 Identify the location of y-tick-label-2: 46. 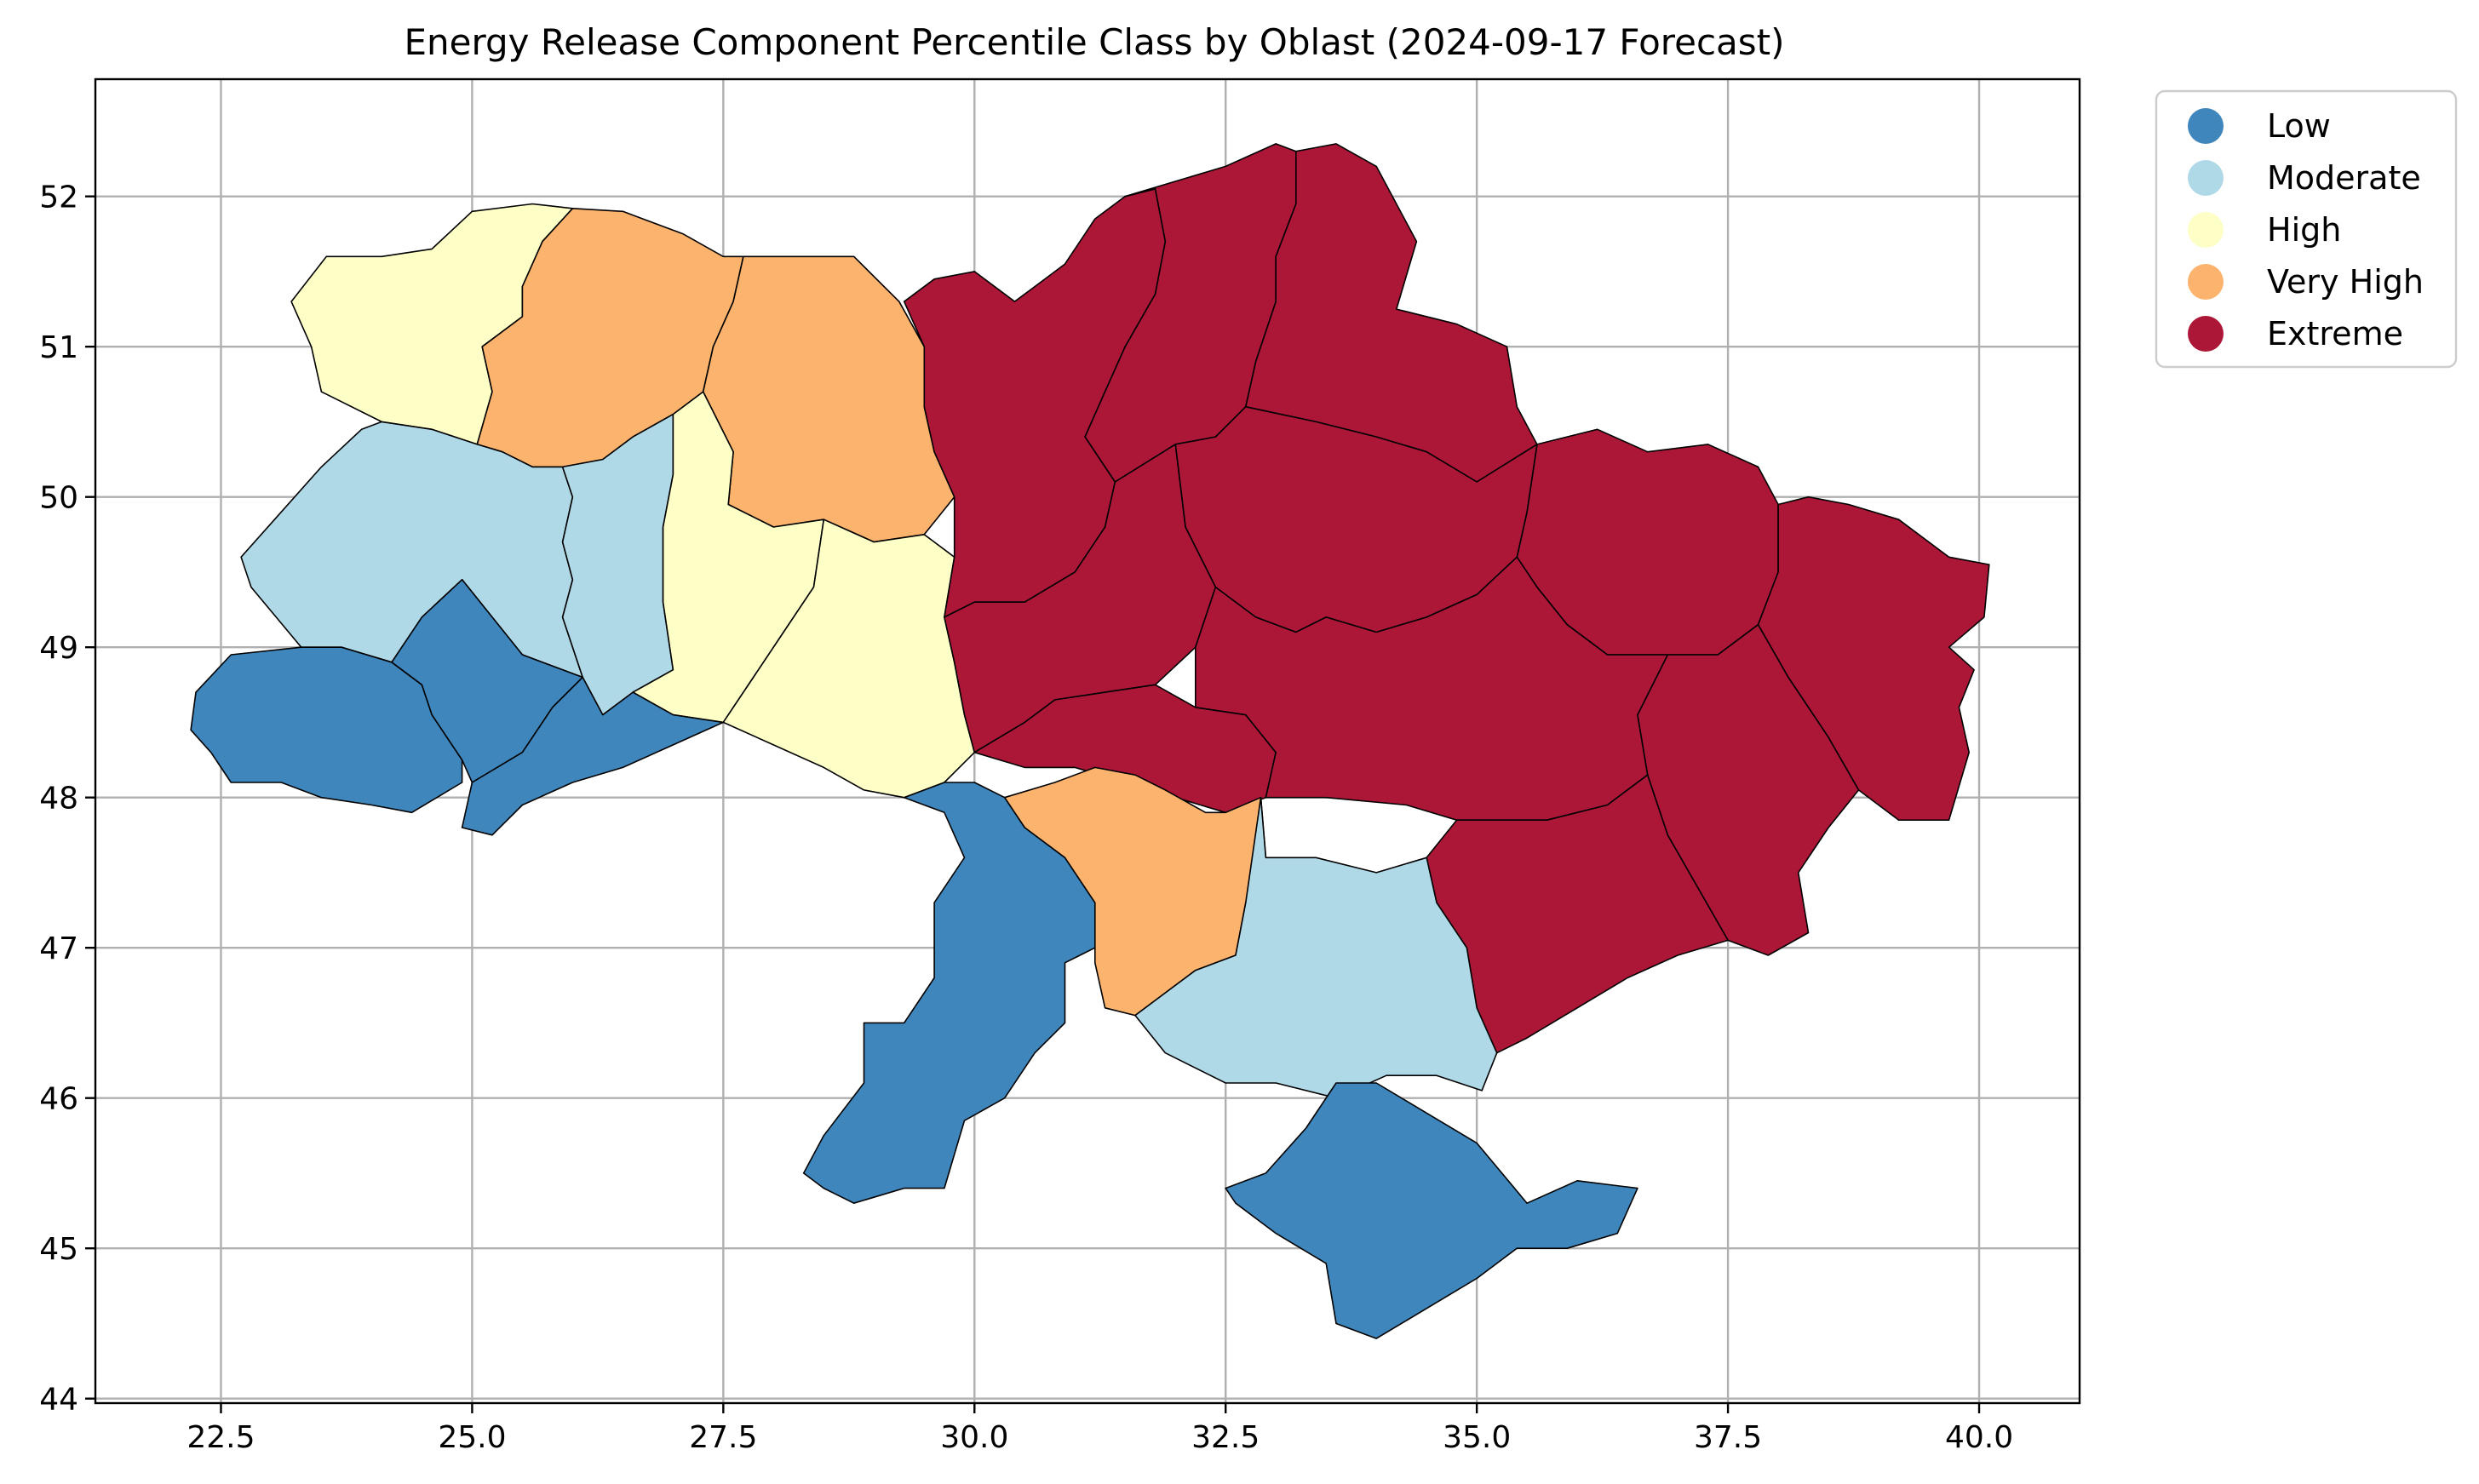
(58, 1100).